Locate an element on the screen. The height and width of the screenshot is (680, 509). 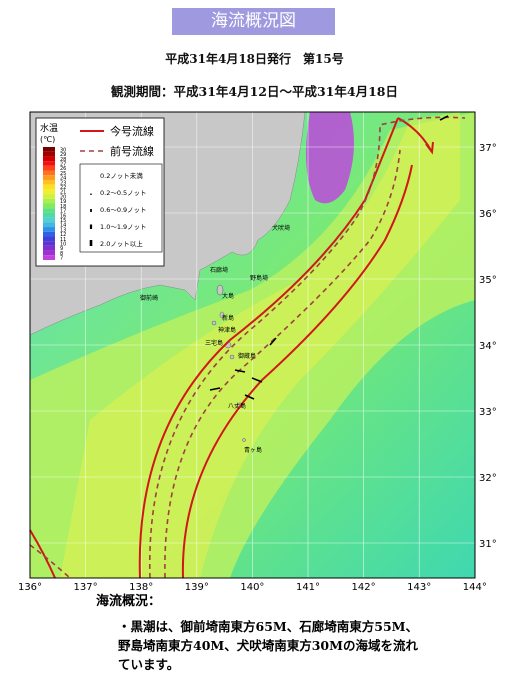
temp-label: 29 is located at coordinates (63, 155).